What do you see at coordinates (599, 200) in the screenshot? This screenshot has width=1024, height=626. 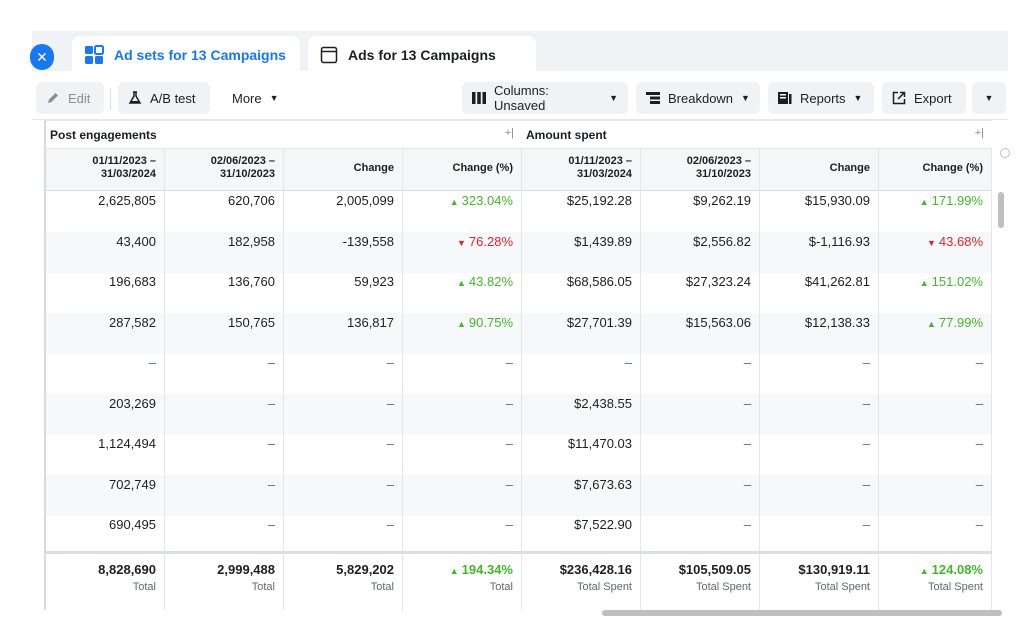 I see `cell-value: $25,192.28` at bounding box center [599, 200].